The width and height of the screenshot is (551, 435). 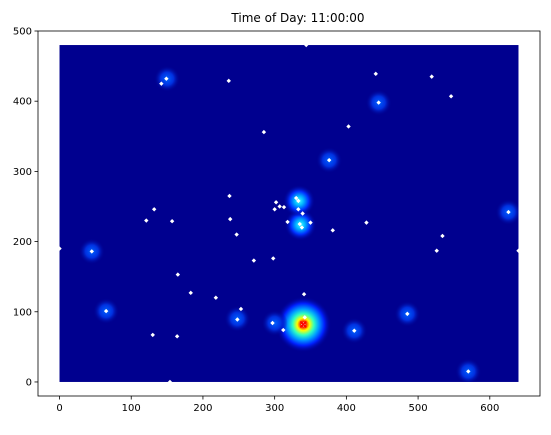 I want to click on y-tick-label: 500, so click(x=22, y=32).